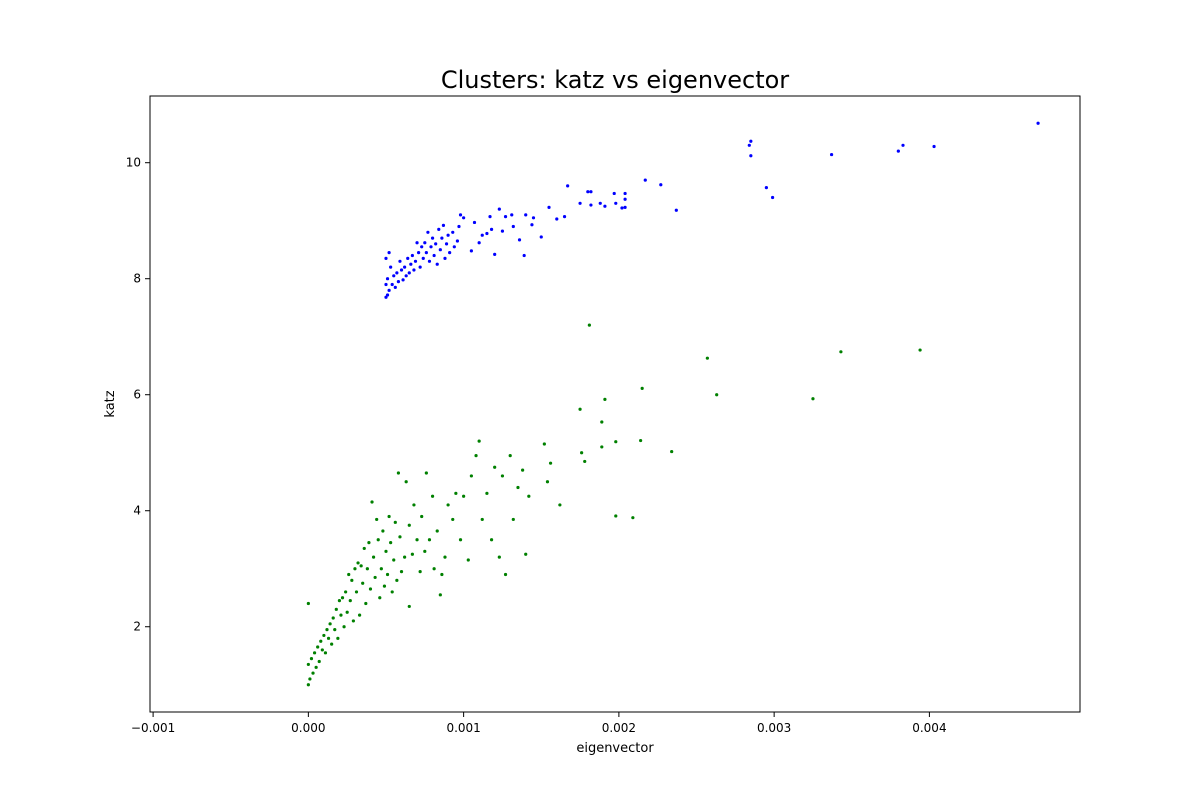 The image size is (1200, 800). Describe the element at coordinates (137, 511) in the screenshot. I see `y-tick-label: 4` at that location.